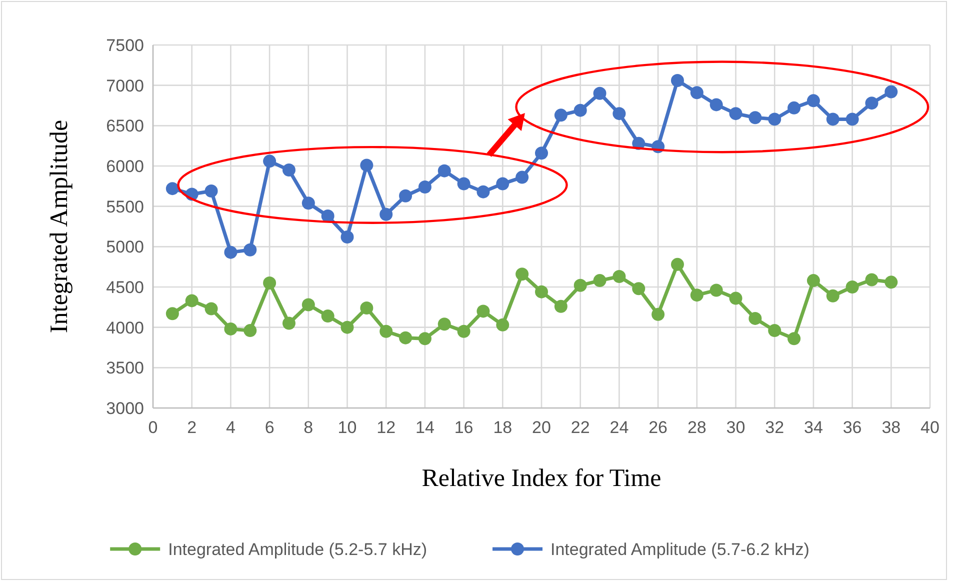 This screenshot has height=582, width=955. What do you see at coordinates (541, 427) in the screenshot?
I see `x-tick-label: 20` at bounding box center [541, 427].